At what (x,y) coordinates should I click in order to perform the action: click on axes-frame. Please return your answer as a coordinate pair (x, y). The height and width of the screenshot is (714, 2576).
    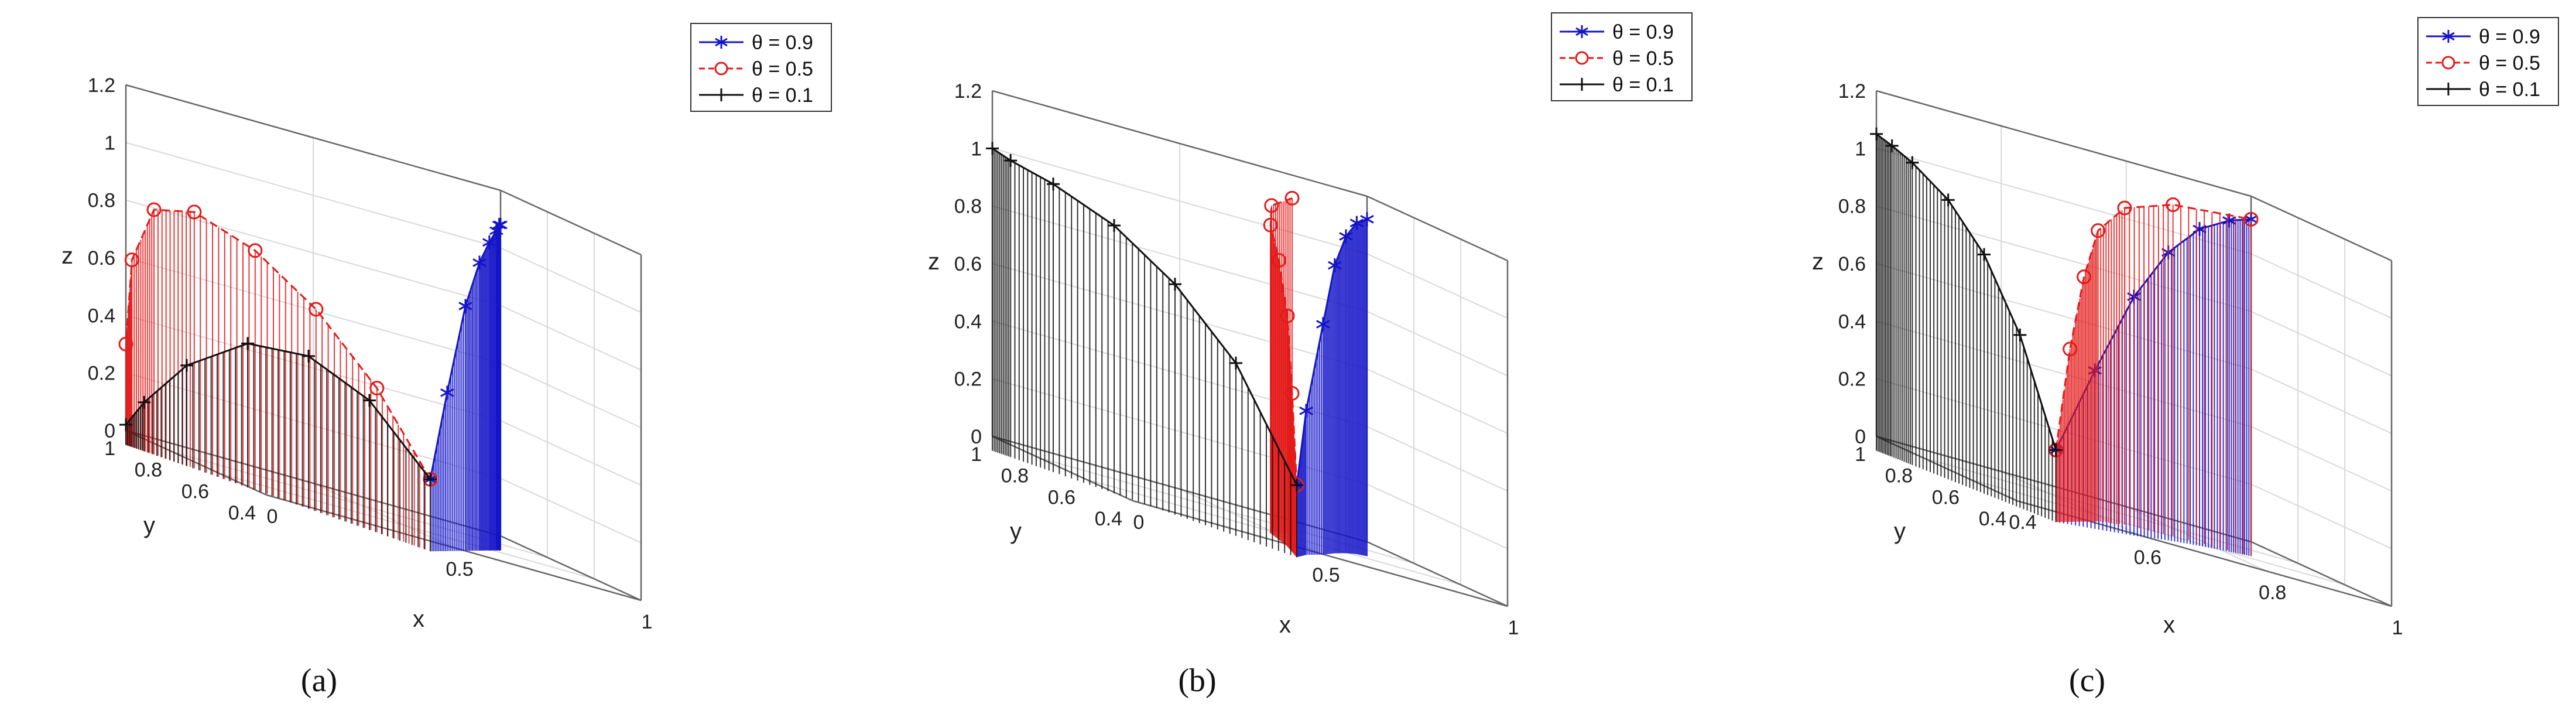
    Looking at the image, I should click on (1250, 348).